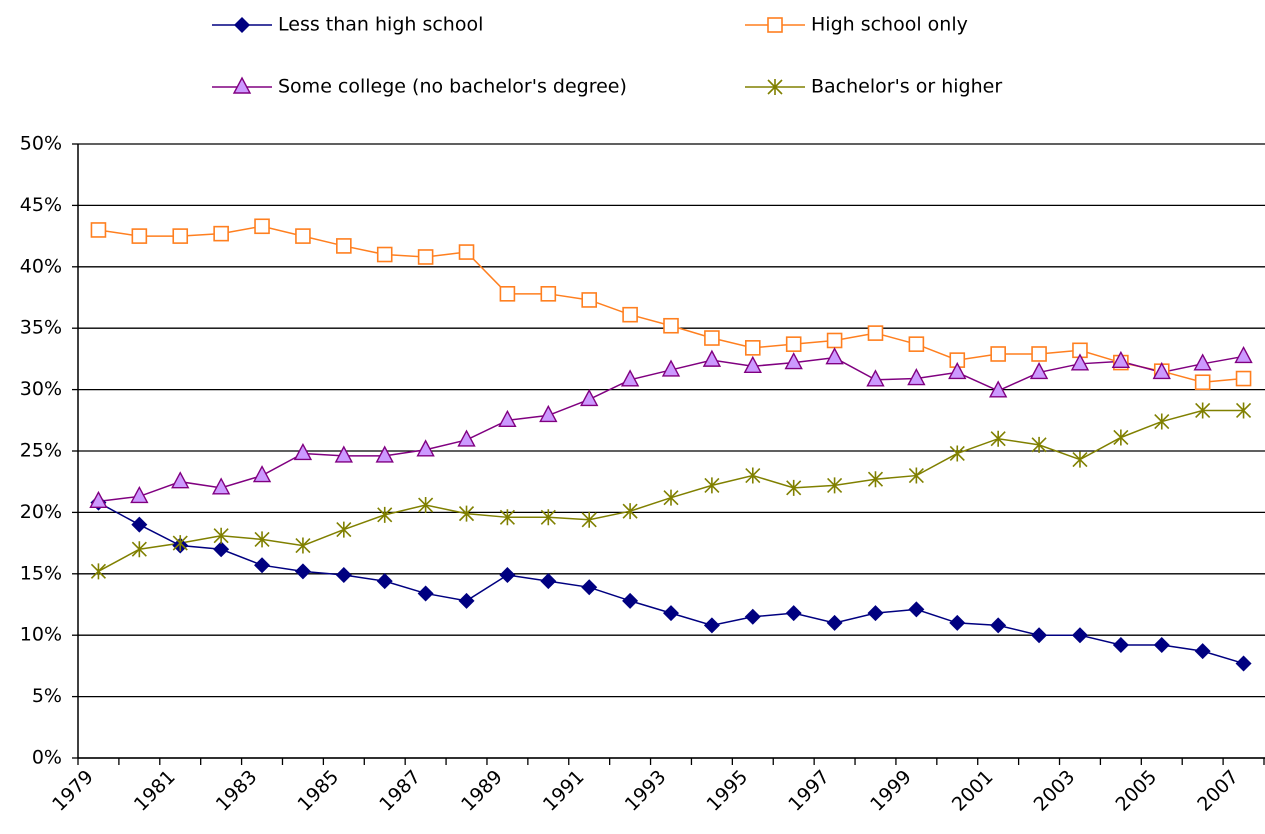 The width and height of the screenshot is (1265, 834). I want to click on x-tick-label: 1983, so click(237, 791).